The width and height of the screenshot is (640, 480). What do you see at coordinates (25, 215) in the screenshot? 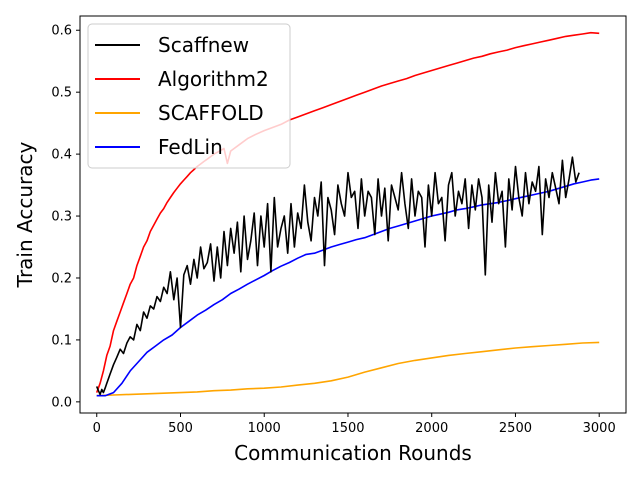
I see `y-axis-label: Train Accuracy` at bounding box center [25, 215].